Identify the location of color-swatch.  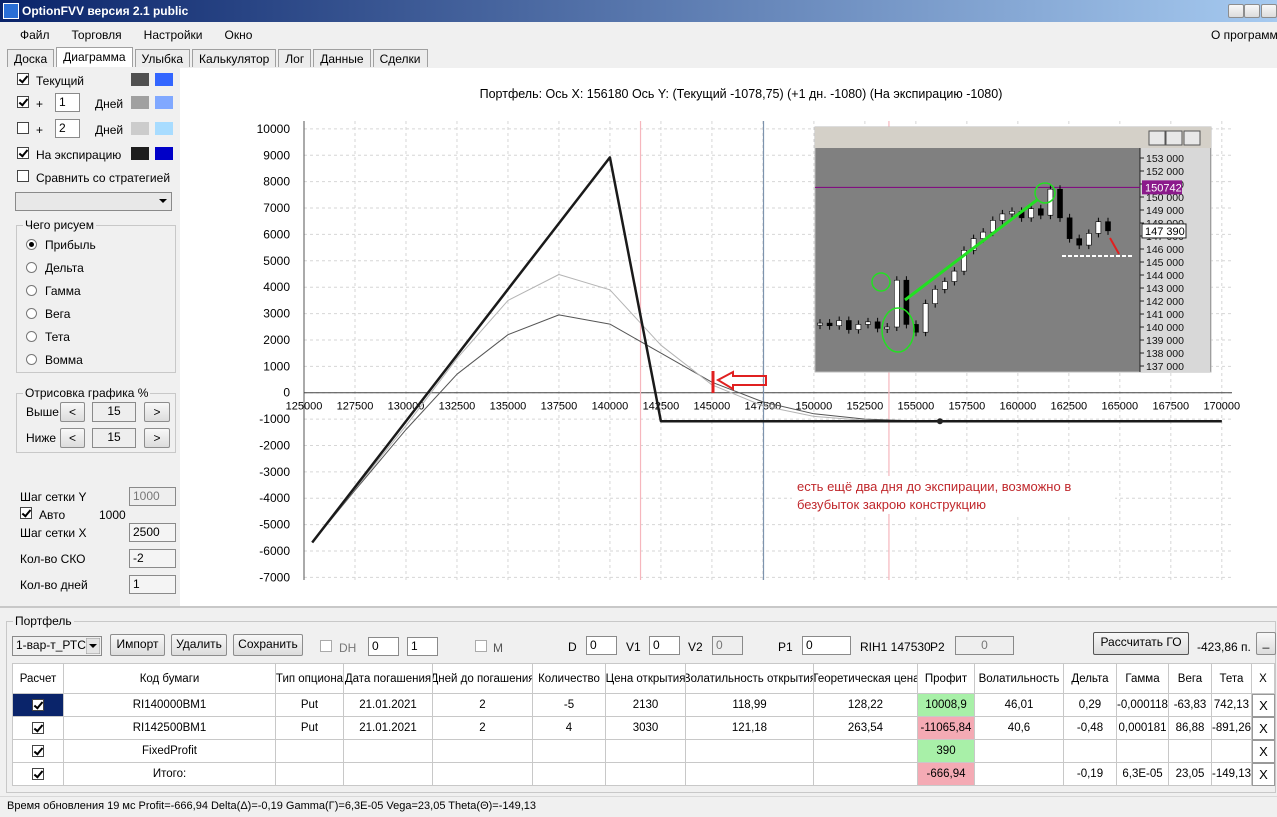
(164, 128).